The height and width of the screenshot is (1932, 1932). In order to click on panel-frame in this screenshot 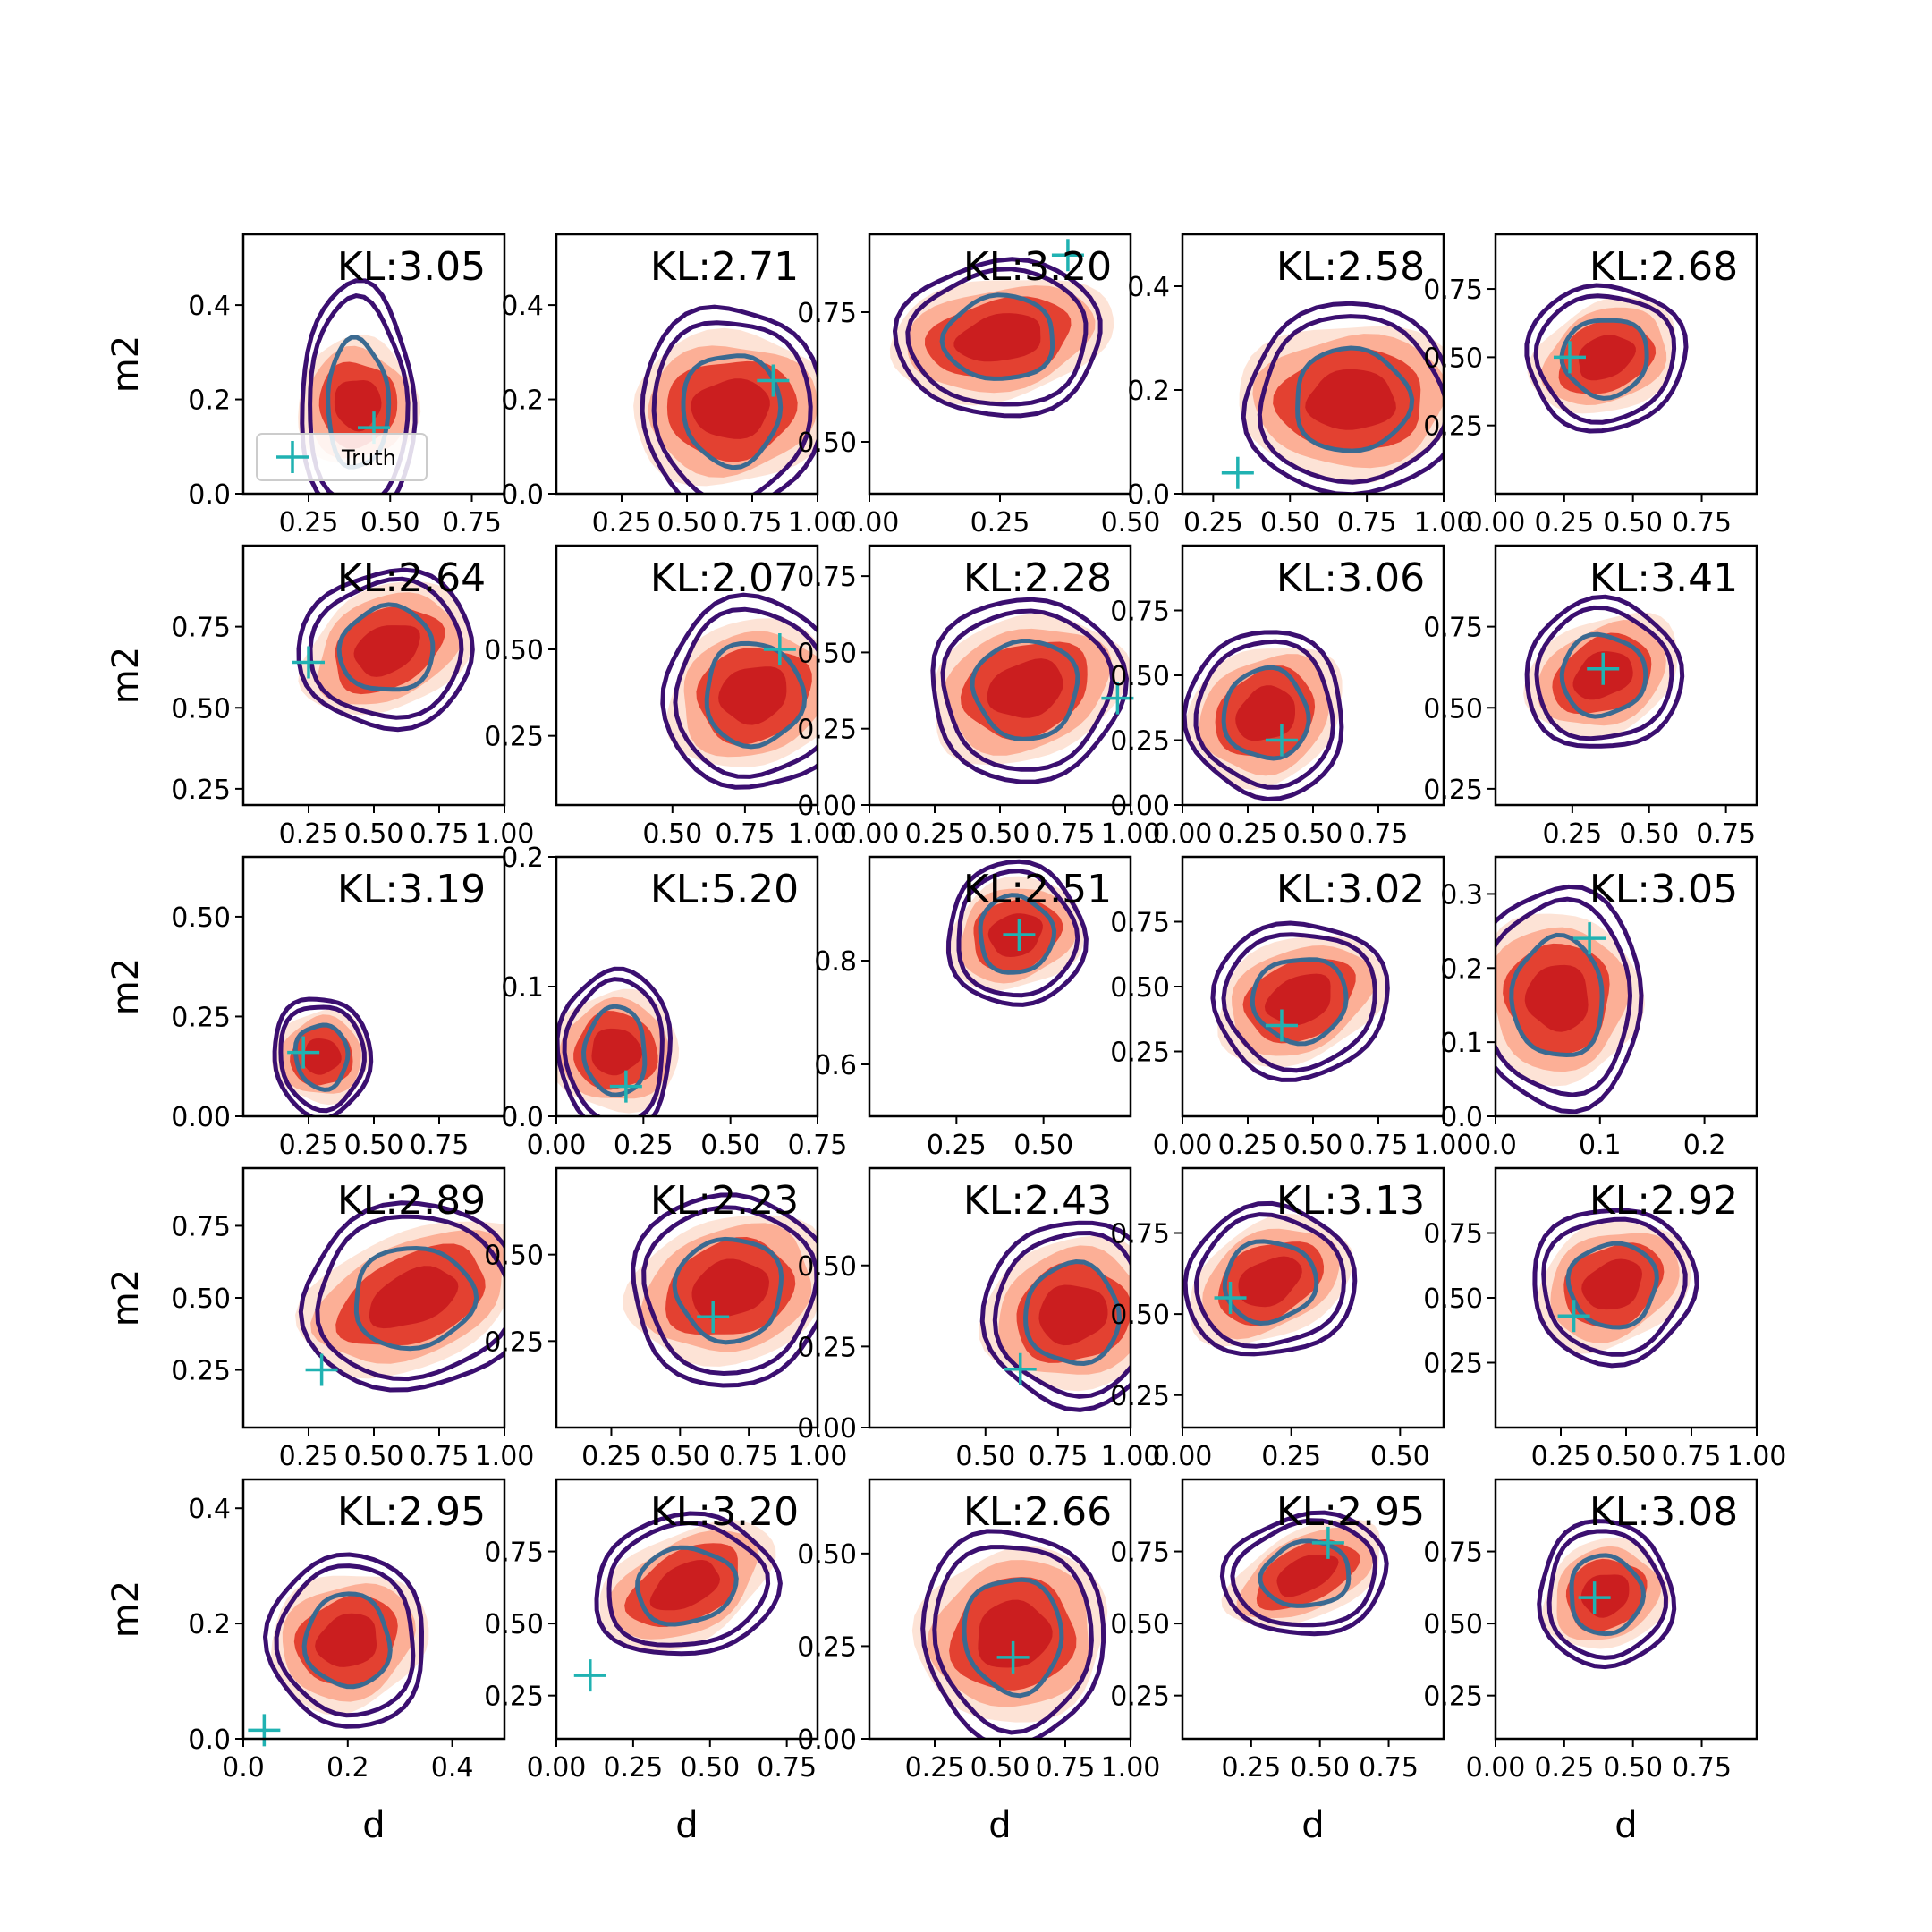, I will do `click(687, 1297)`.